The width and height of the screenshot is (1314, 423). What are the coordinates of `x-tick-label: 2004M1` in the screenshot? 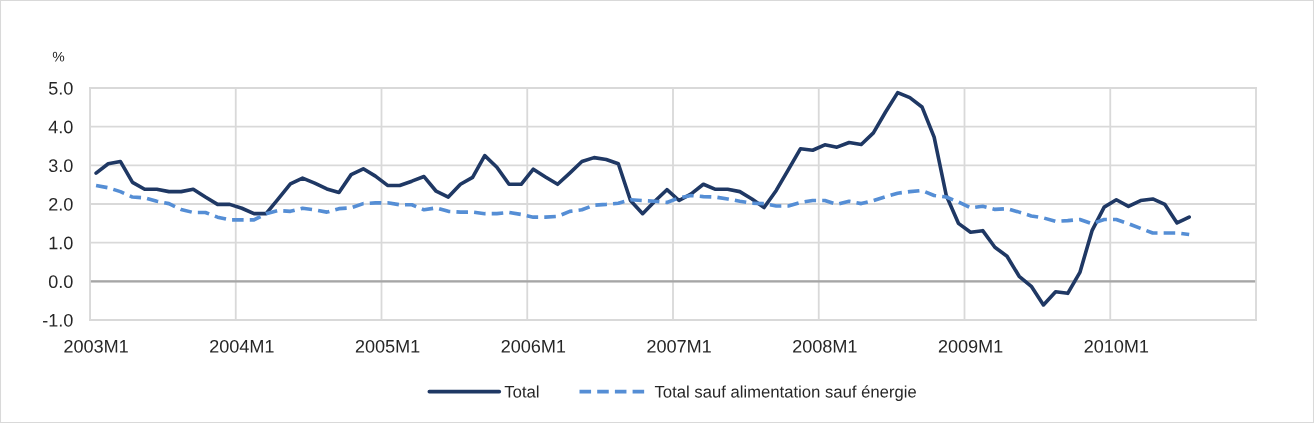 It's located at (242, 346).